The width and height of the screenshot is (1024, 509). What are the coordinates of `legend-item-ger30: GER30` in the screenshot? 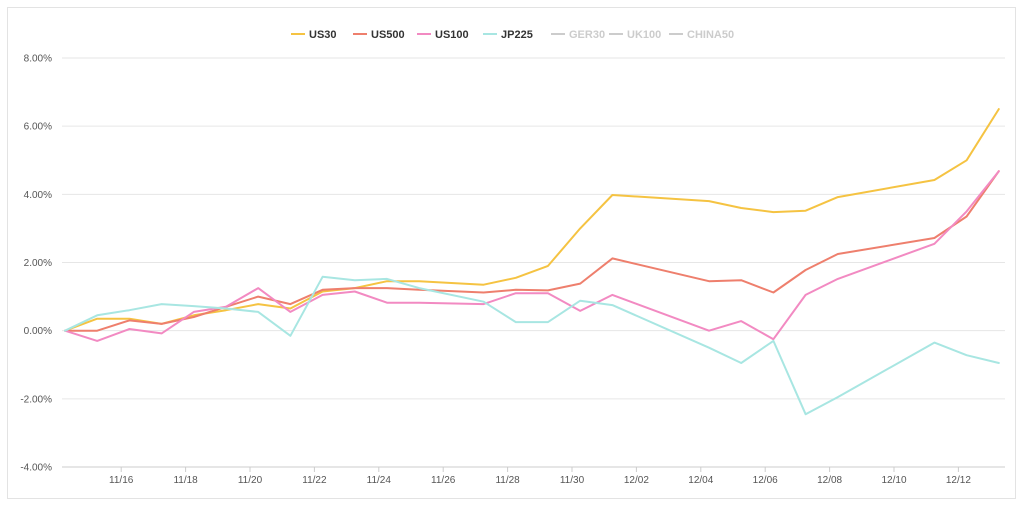 It's located at (578, 35).